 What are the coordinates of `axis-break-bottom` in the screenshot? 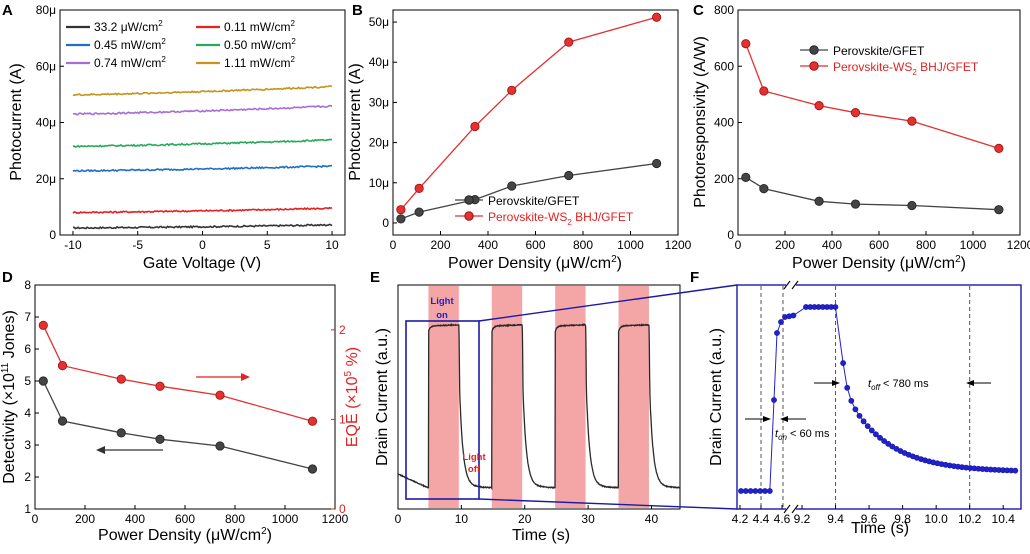 It's located at (791, 509).